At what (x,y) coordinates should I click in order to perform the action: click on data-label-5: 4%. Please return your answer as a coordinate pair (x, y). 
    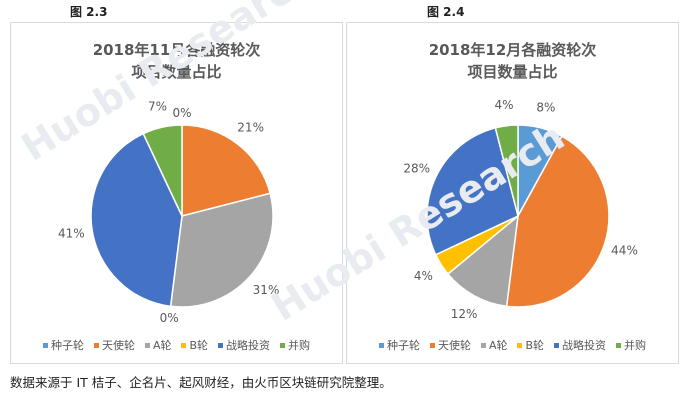
    Looking at the image, I should click on (503, 105).